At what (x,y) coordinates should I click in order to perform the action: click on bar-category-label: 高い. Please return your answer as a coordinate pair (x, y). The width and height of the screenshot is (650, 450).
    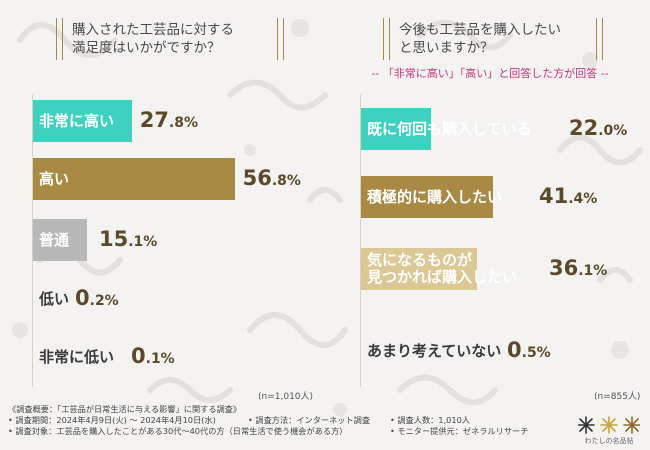
    Looking at the image, I should click on (54, 178).